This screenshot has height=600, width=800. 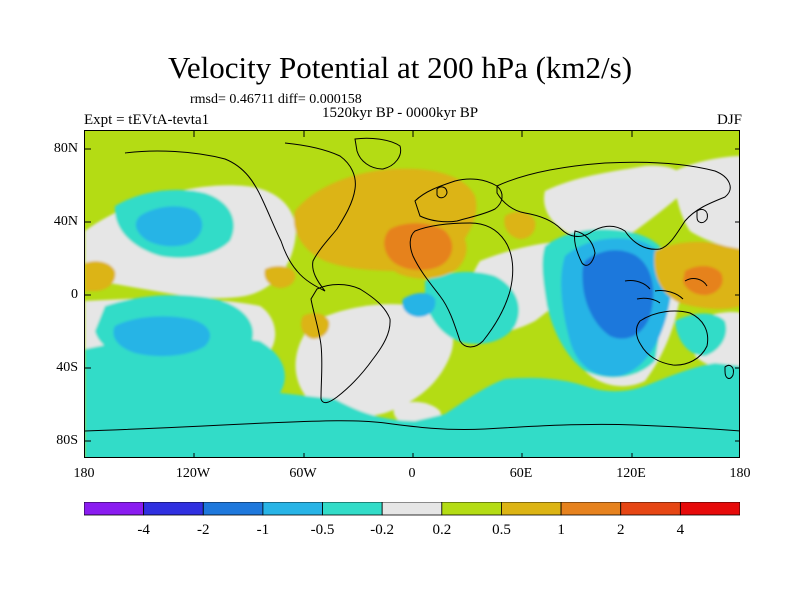 I want to click on coast-south-america, so click(x=350, y=344).